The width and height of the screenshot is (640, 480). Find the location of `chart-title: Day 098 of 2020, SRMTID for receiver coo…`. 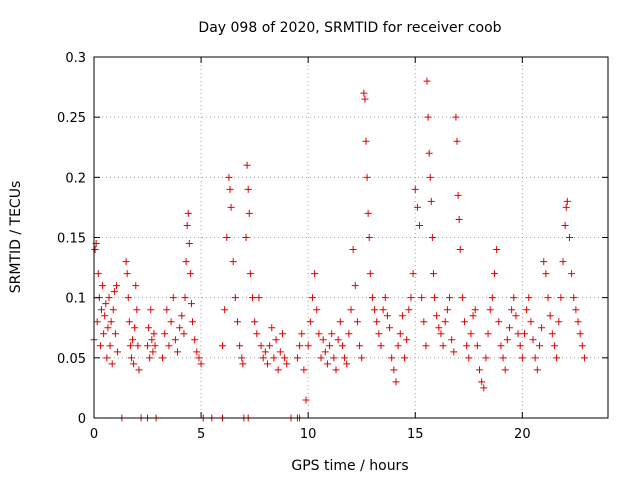

chart-title: Day 098 of 2020, SRMTID for receiver coo… is located at coordinates (349, 28).